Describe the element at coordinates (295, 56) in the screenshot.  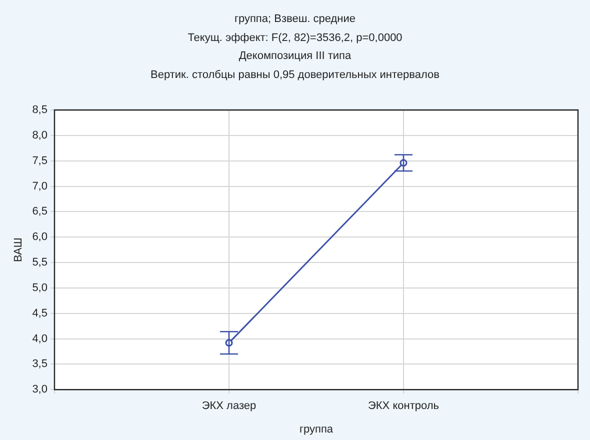
I see `text: Декомпозиция III типа` at that location.